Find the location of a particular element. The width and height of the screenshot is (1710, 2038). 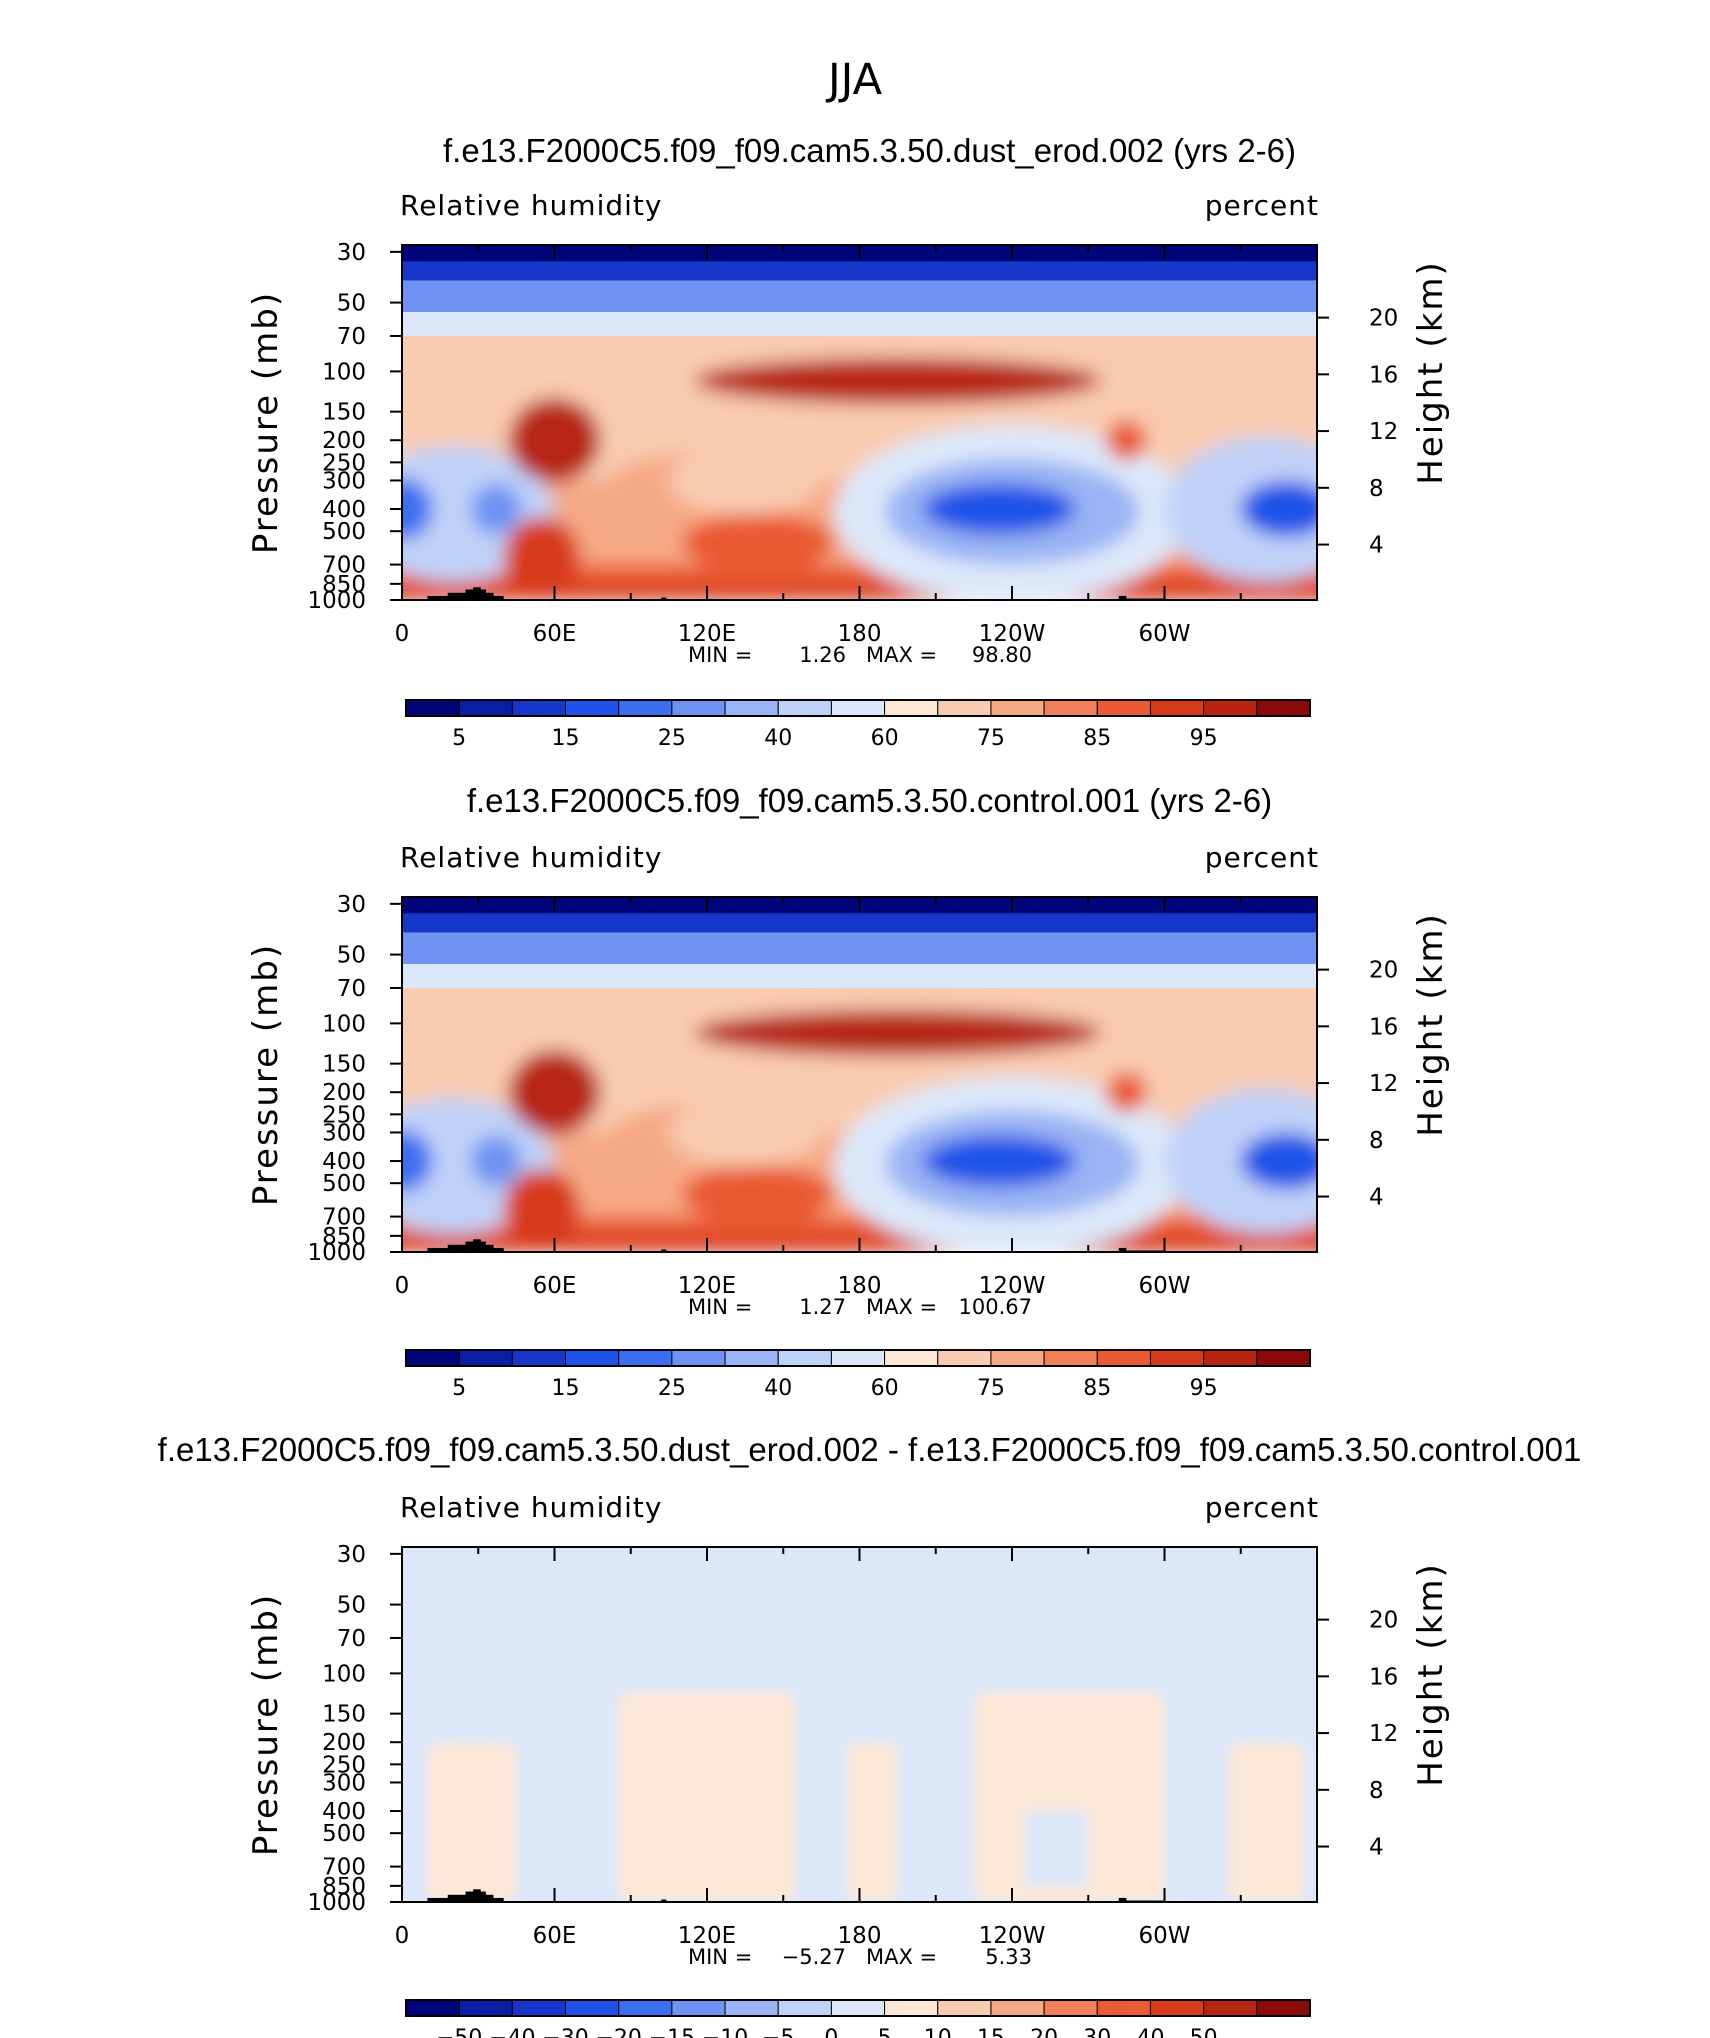

max-value: 5.33 is located at coordinates (1008, 1957).